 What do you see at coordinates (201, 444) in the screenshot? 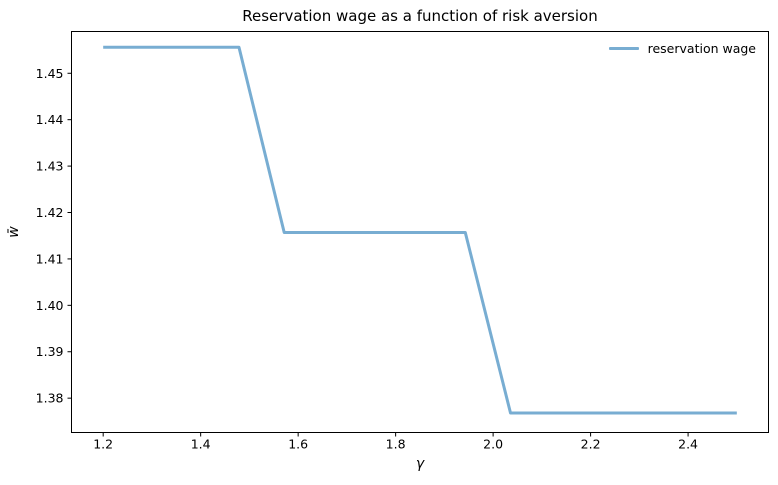
I see `x-tick-label: 1.4` at bounding box center [201, 444].